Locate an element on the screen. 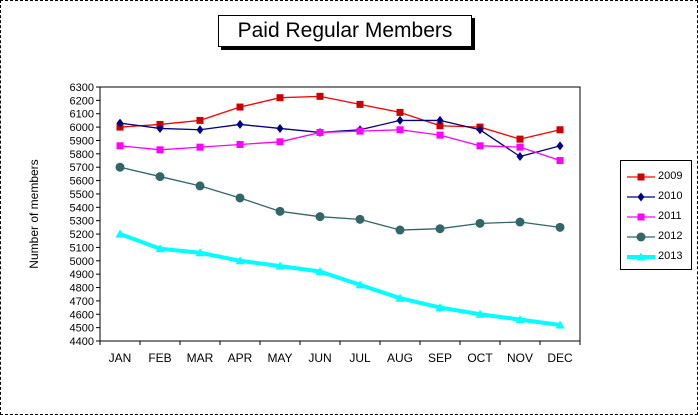  x-tick-label: NOV is located at coordinates (520, 358).